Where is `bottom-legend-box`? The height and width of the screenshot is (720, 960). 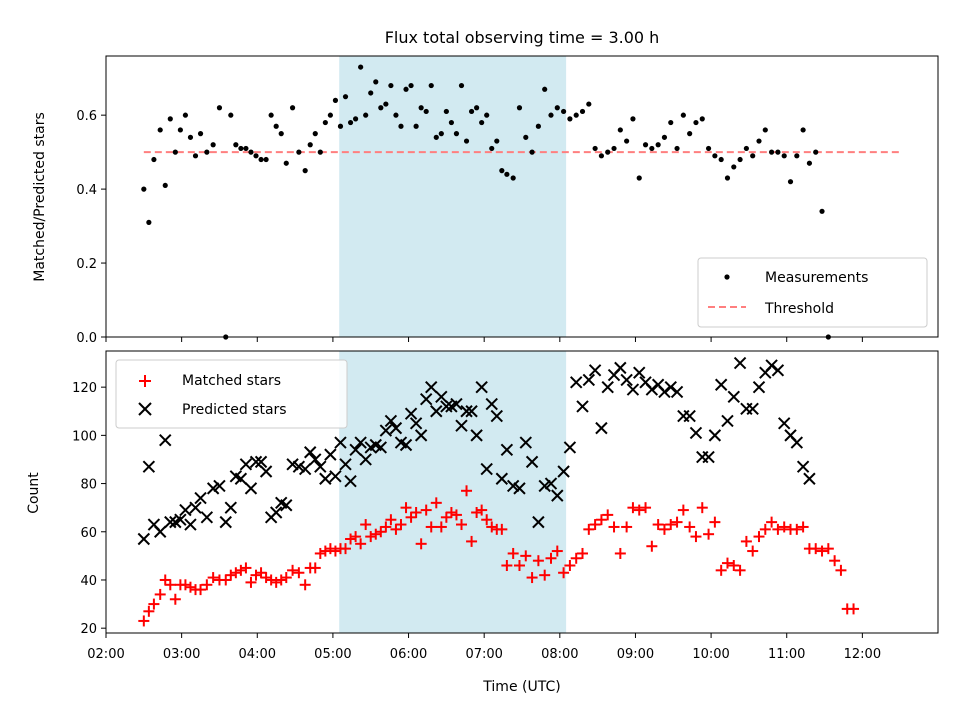
bottom-legend-box is located at coordinates (231, 394).